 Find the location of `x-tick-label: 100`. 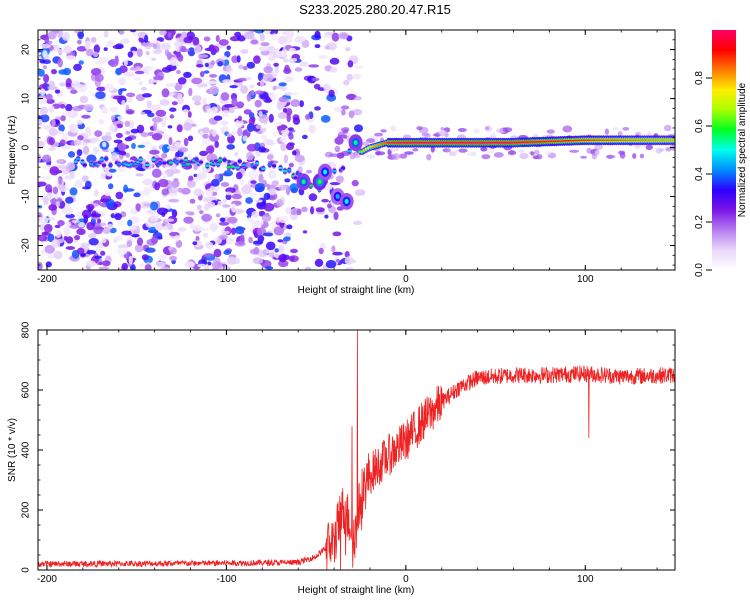

x-tick-label: 100 is located at coordinates (585, 579).